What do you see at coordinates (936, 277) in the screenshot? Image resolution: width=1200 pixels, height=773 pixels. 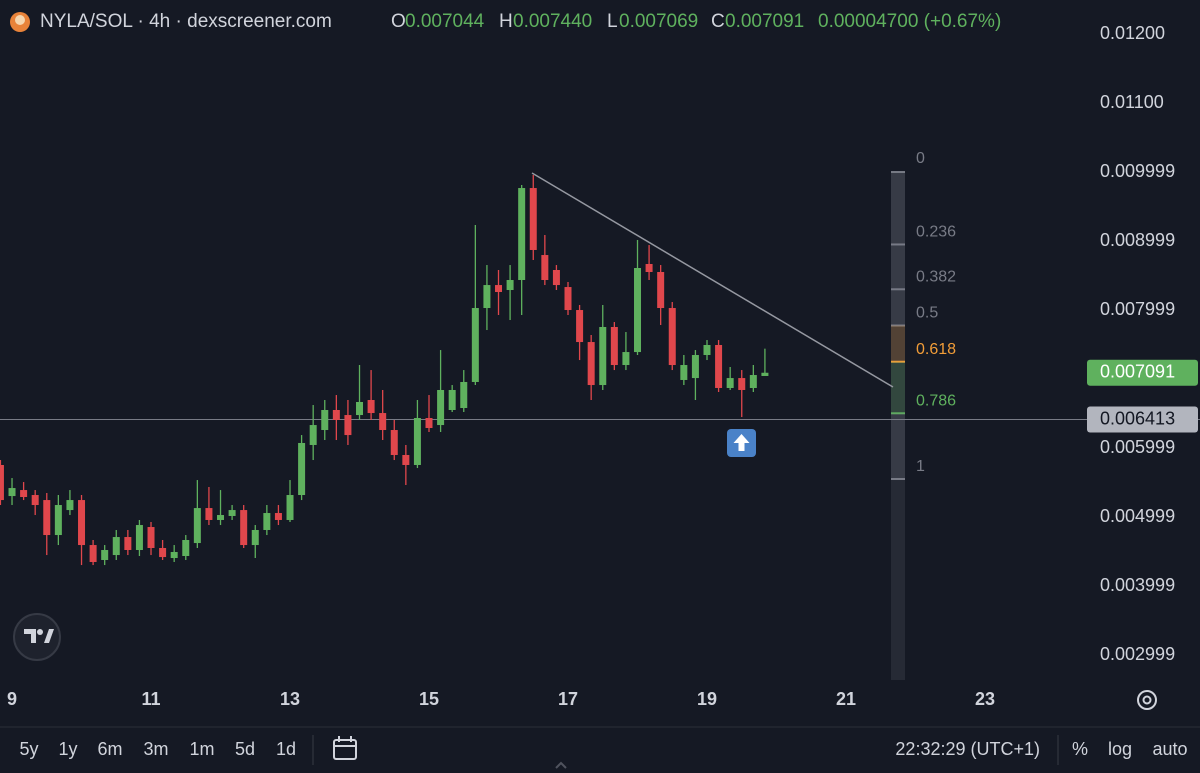 I see `fib-label: 0.382` at bounding box center [936, 277].